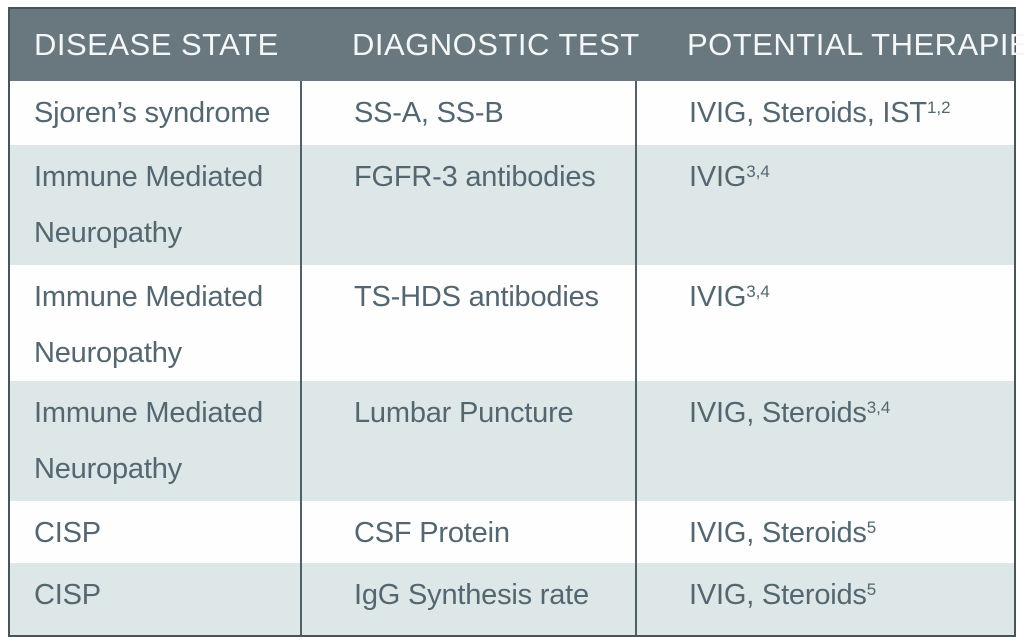  Describe the element at coordinates (829, 45) in the screenshot. I see `column-header-potential-therapies: POTENTIAL THERAPIES` at that location.